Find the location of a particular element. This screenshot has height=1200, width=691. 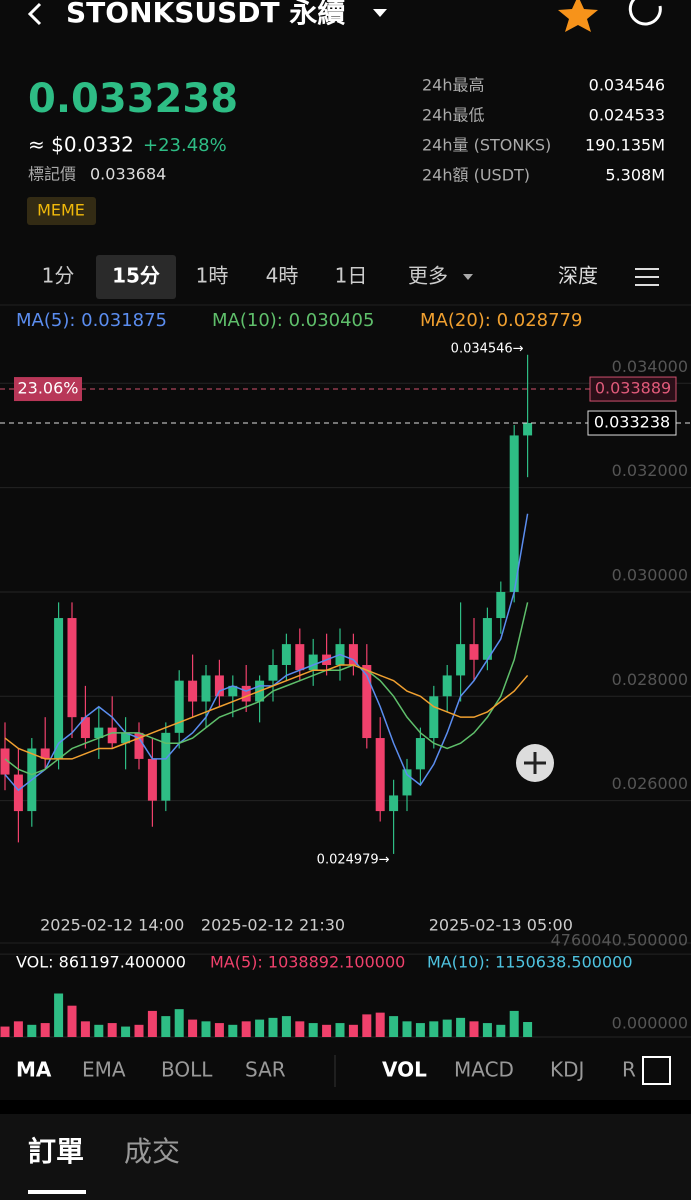

crosshair-plus is located at coordinates (535, 763).